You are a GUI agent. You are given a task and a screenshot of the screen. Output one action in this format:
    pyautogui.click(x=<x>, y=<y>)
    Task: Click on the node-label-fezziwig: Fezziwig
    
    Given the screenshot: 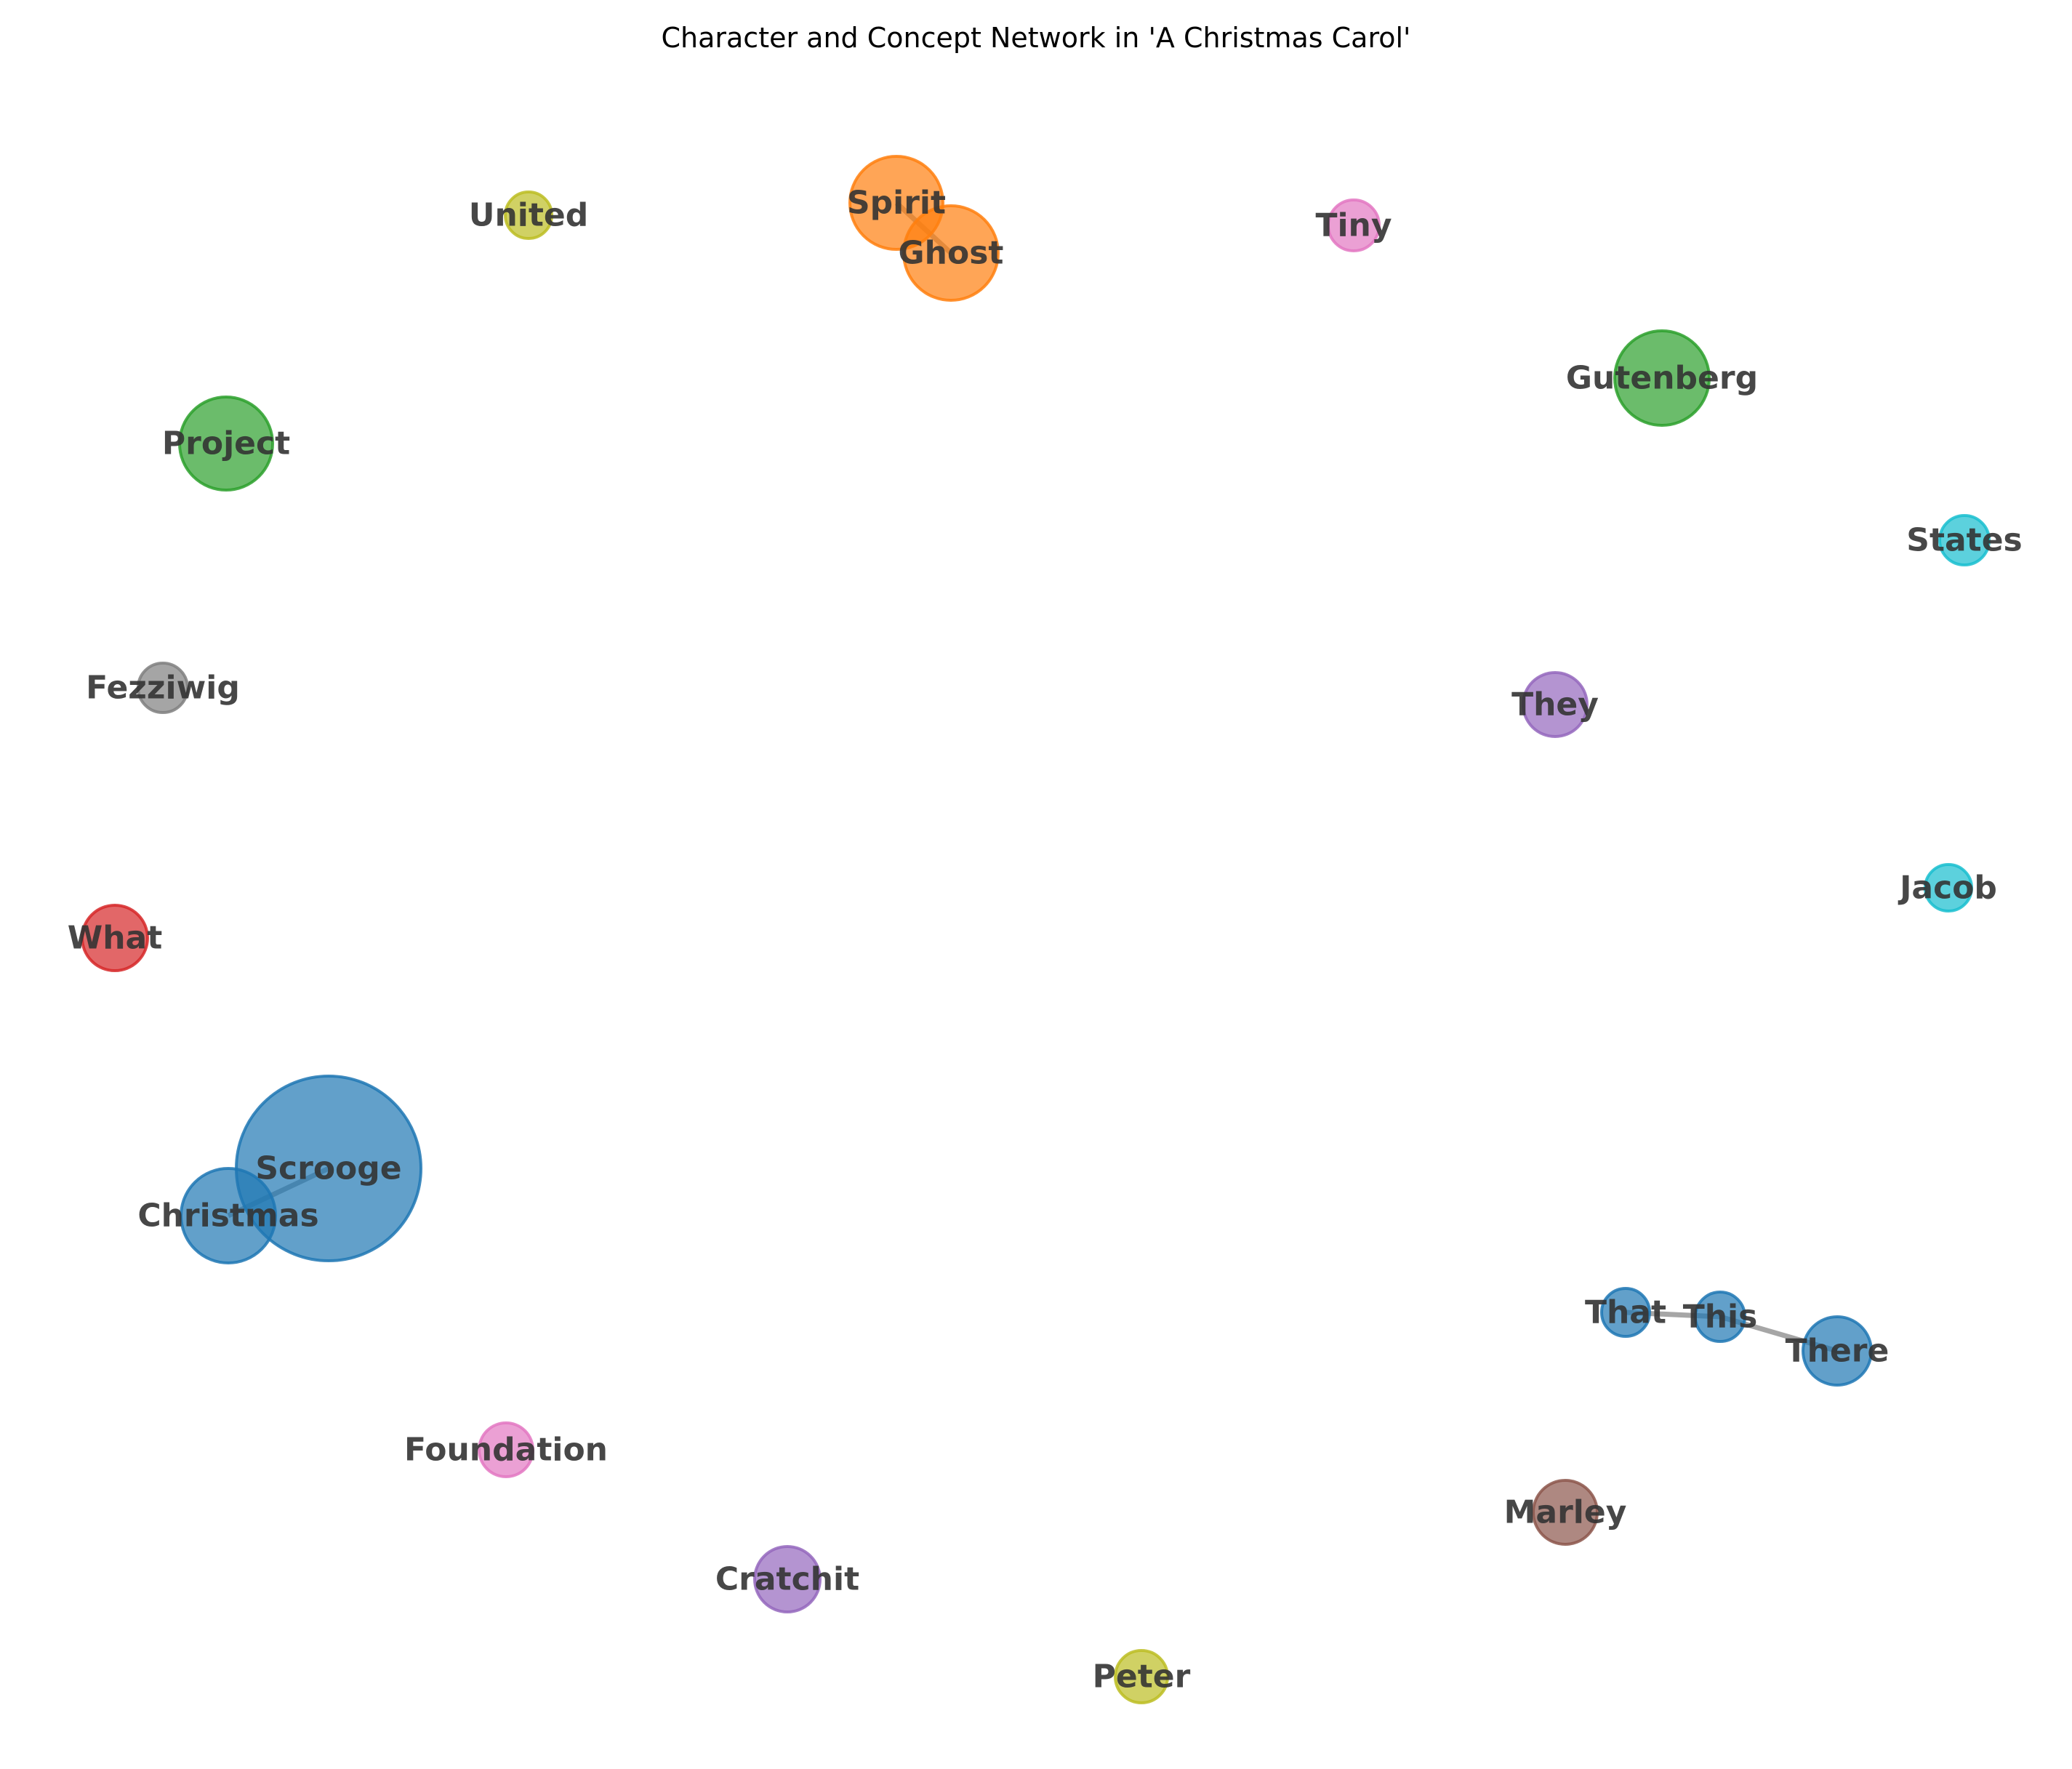 What is the action you would take?
    pyautogui.click(x=163, y=688)
    